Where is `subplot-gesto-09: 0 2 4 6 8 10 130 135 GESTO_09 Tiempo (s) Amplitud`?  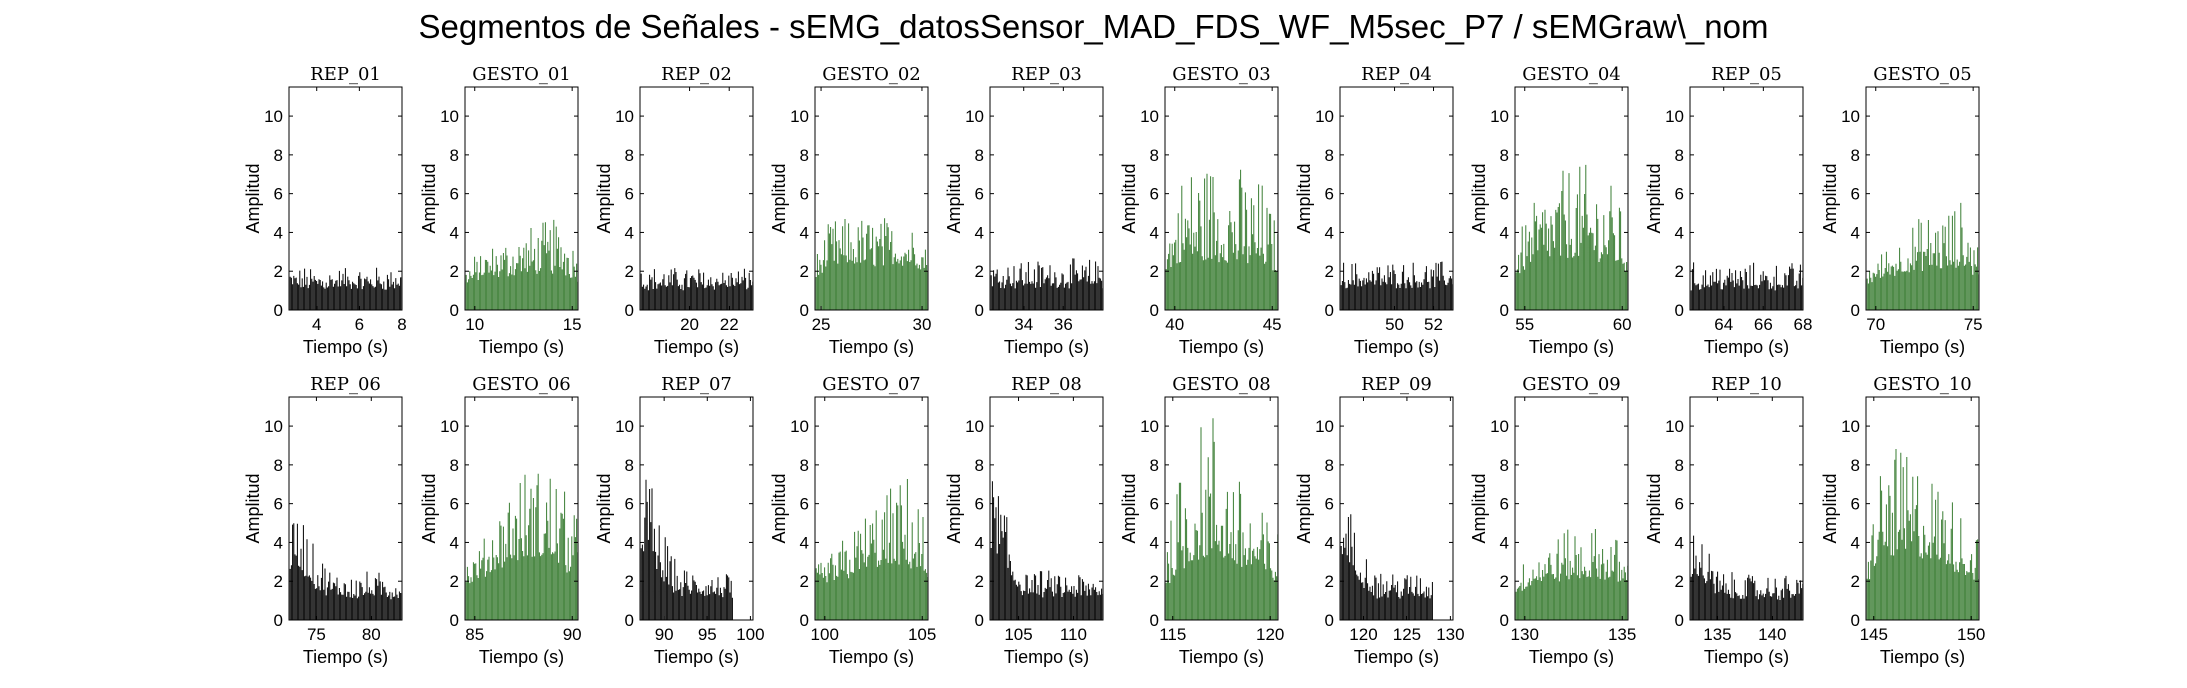
subplot-gesto-09: 0 2 4 6 8 10 130 135 GESTO_09 Tiempo (s) Amplitud is located at coordinates (1552, 520).